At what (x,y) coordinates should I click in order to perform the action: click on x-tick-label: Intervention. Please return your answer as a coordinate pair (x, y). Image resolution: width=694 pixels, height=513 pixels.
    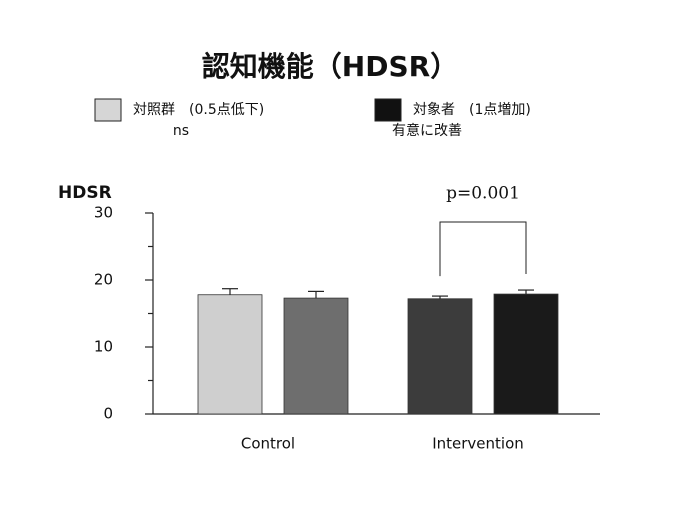
    Looking at the image, I should click on (478, 444).